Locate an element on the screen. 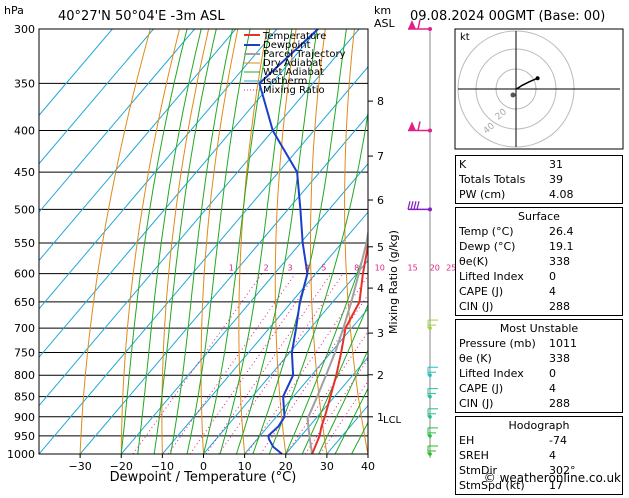 The height and width of the screenshot is (498, 629). hodograph-end-point is located at coordinates (538, 78).